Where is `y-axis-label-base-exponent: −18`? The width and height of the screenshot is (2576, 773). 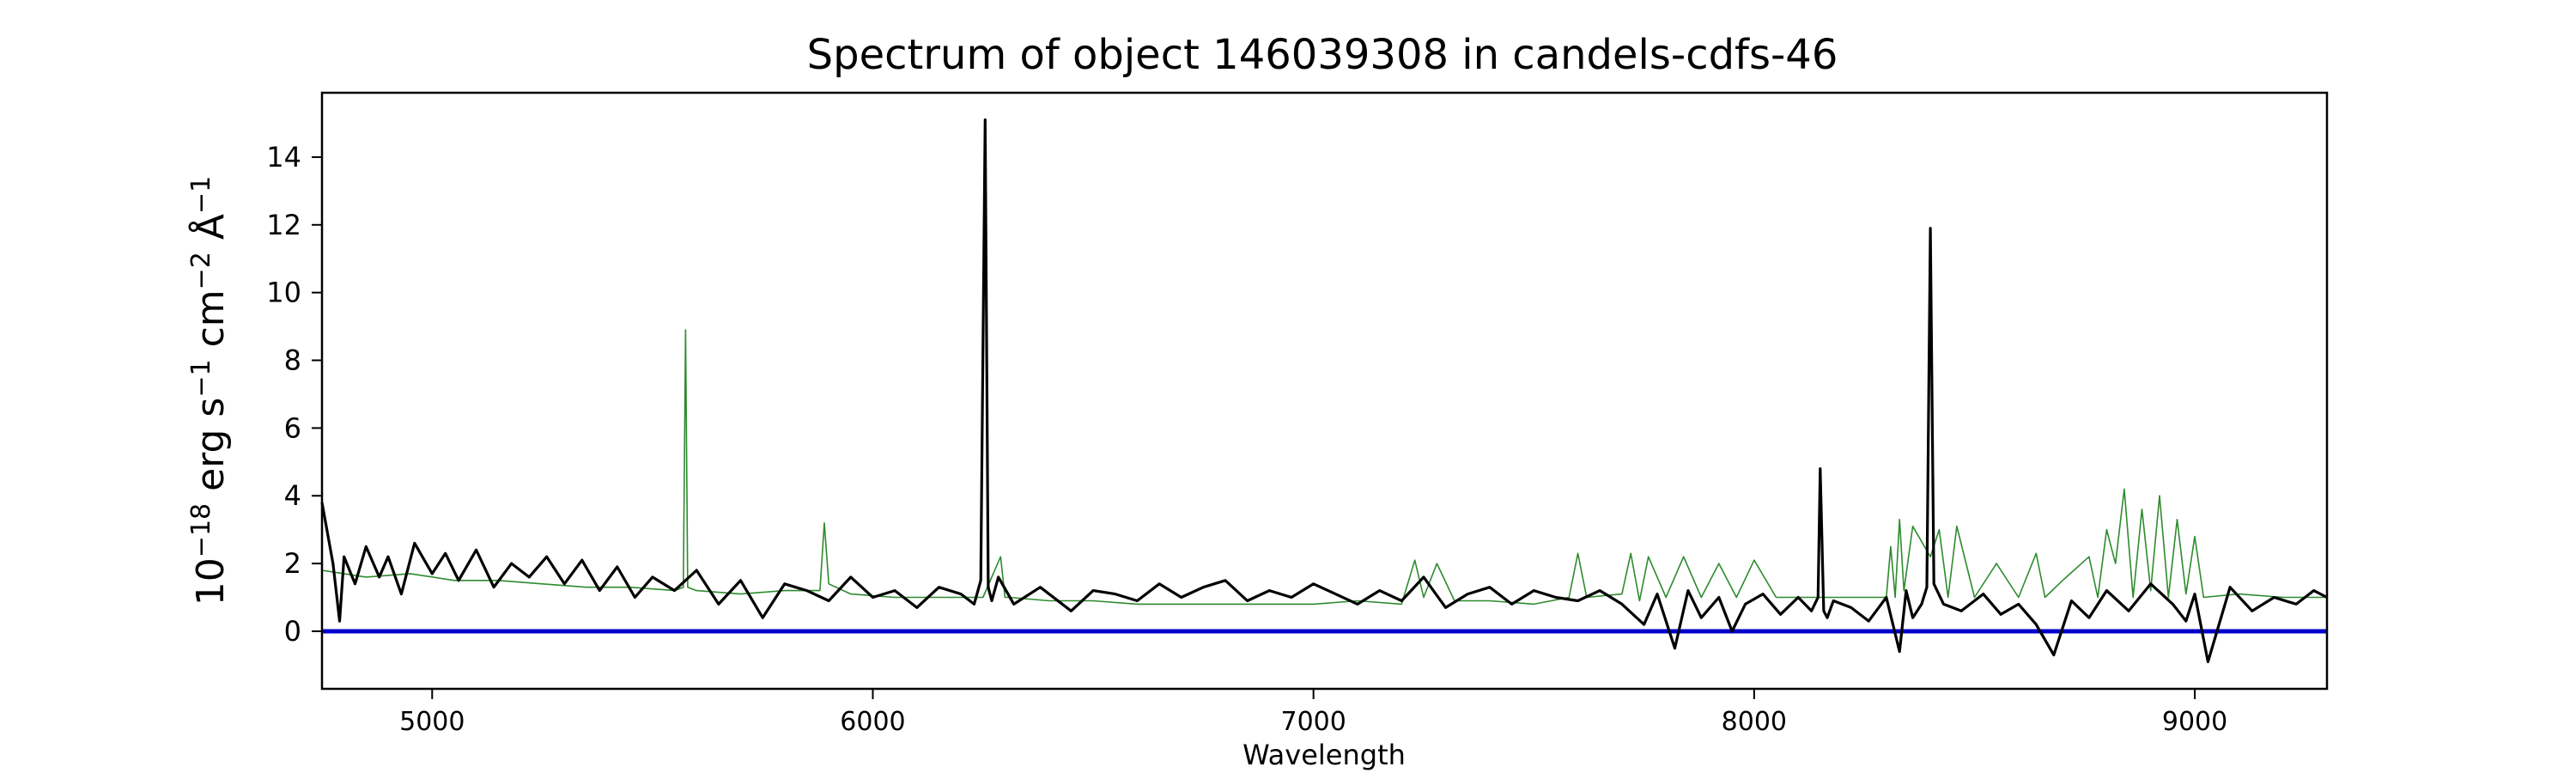
y-axis-label-base-exponent: −18 is located at coordinates (201, 530).